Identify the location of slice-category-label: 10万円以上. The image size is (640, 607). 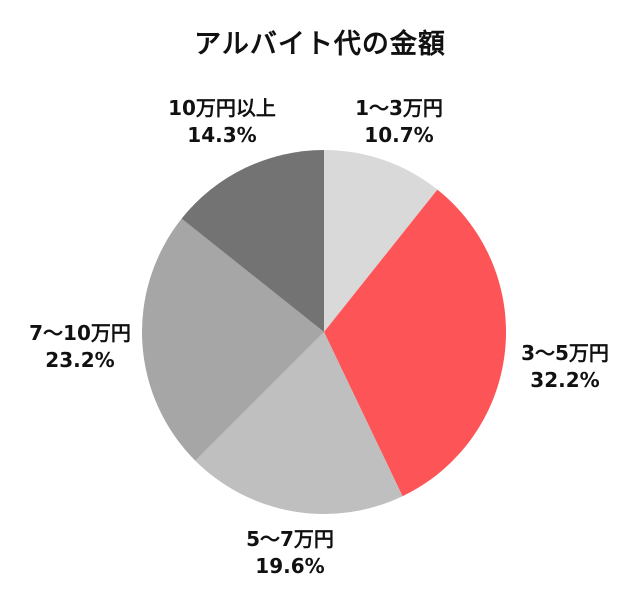
(222, 108).